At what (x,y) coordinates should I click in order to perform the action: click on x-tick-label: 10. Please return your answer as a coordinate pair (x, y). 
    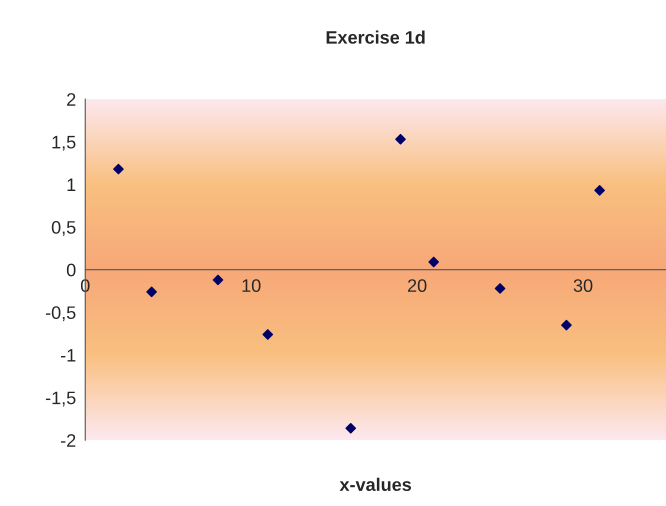
    Looking at the image, I should click on (251, 285).